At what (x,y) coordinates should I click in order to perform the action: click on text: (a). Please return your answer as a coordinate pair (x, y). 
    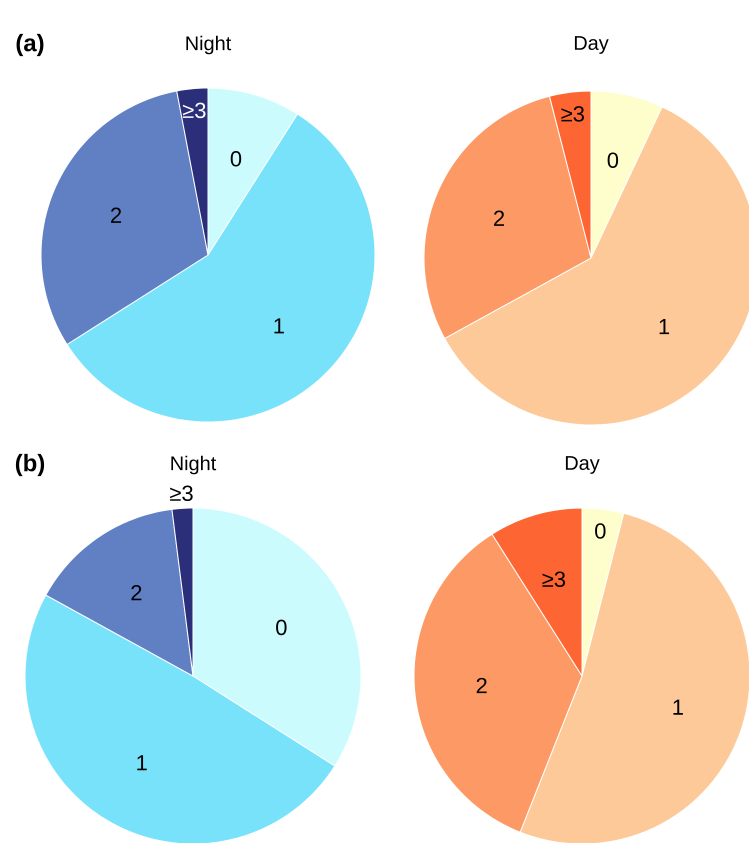
    Looking at the image, I should click on (30, 45).